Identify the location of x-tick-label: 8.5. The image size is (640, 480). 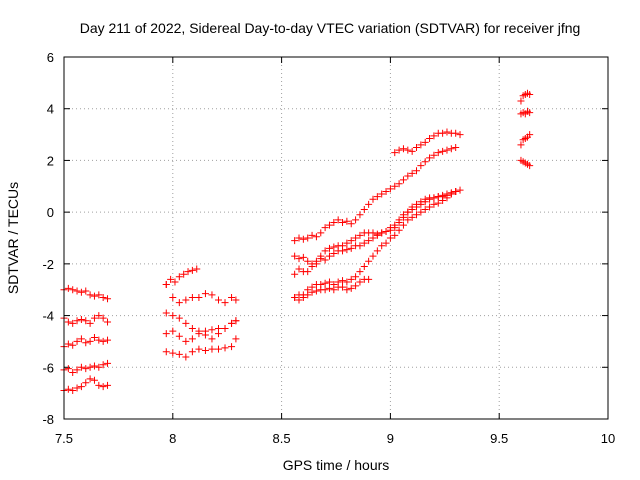
(282, 438).